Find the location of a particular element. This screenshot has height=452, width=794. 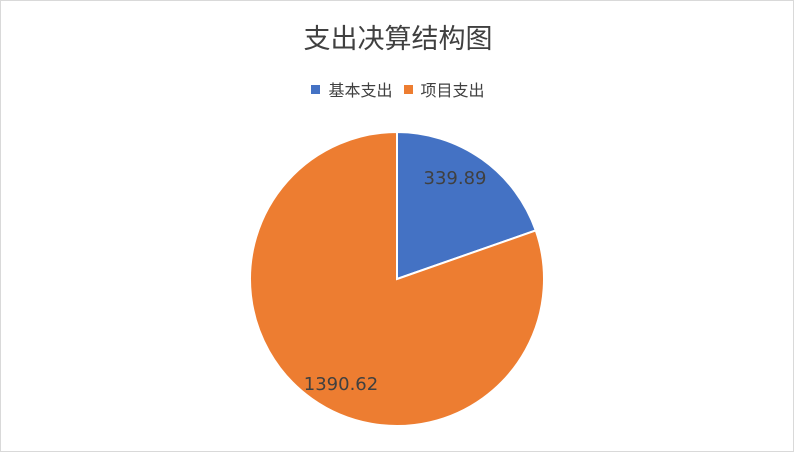

data-label-0: 339.89 is located at coordinates (455, 178).